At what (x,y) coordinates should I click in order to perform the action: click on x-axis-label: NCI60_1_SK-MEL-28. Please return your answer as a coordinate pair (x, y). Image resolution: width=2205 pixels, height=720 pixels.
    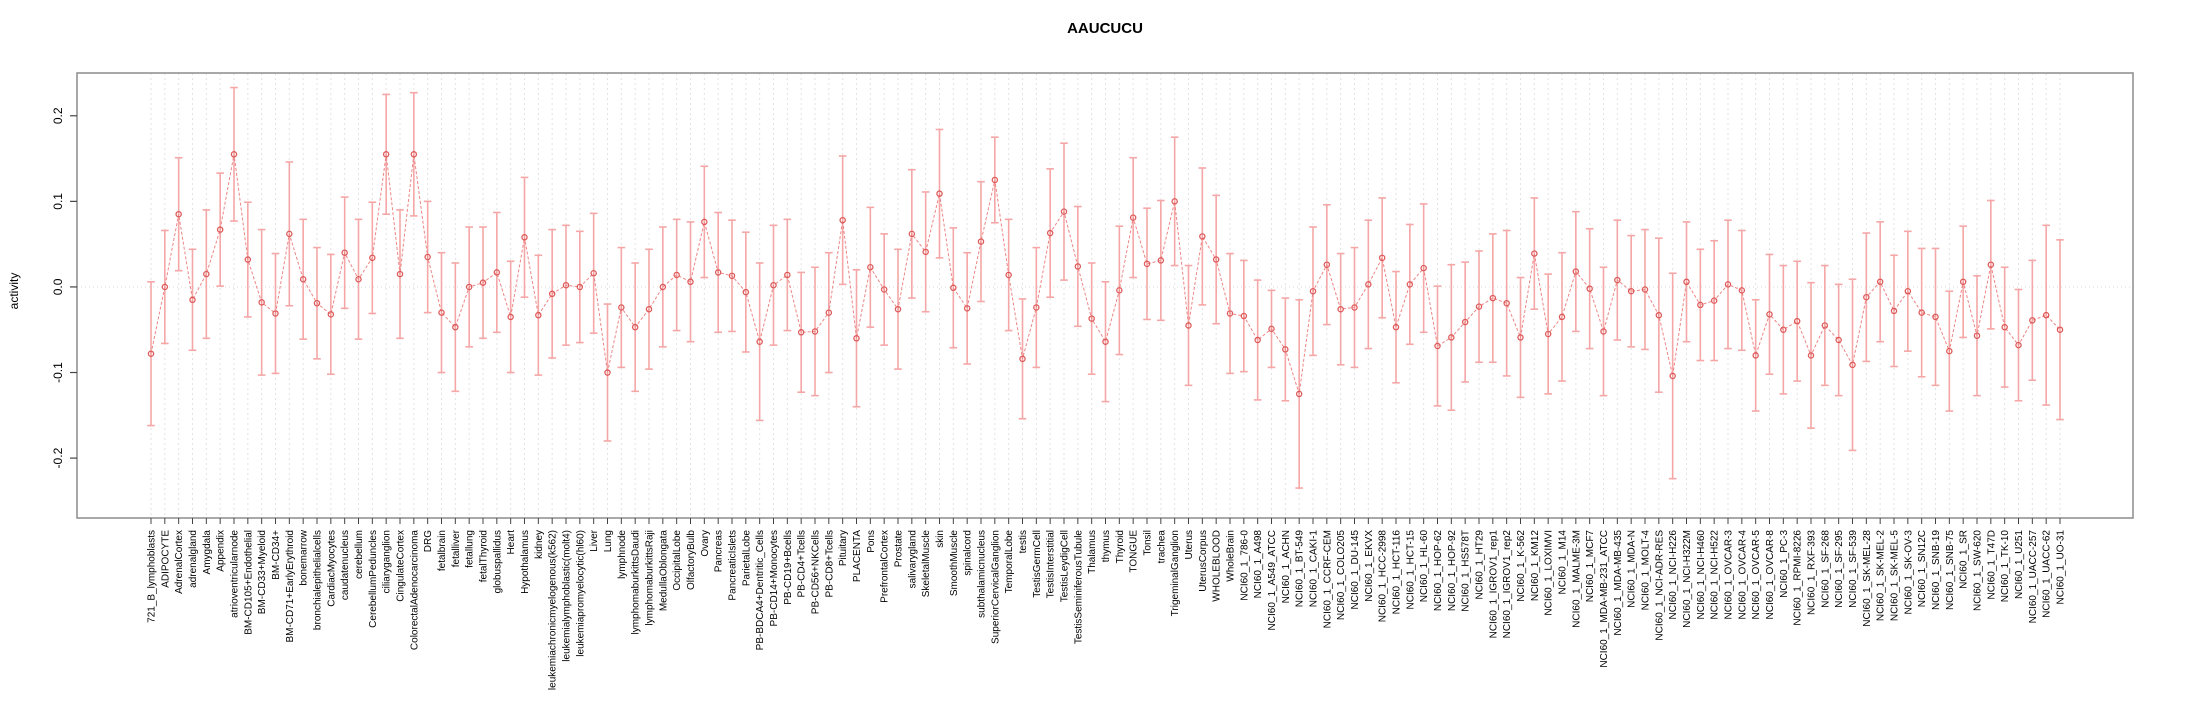
    Looking at the image, I should click on (1867, 578).